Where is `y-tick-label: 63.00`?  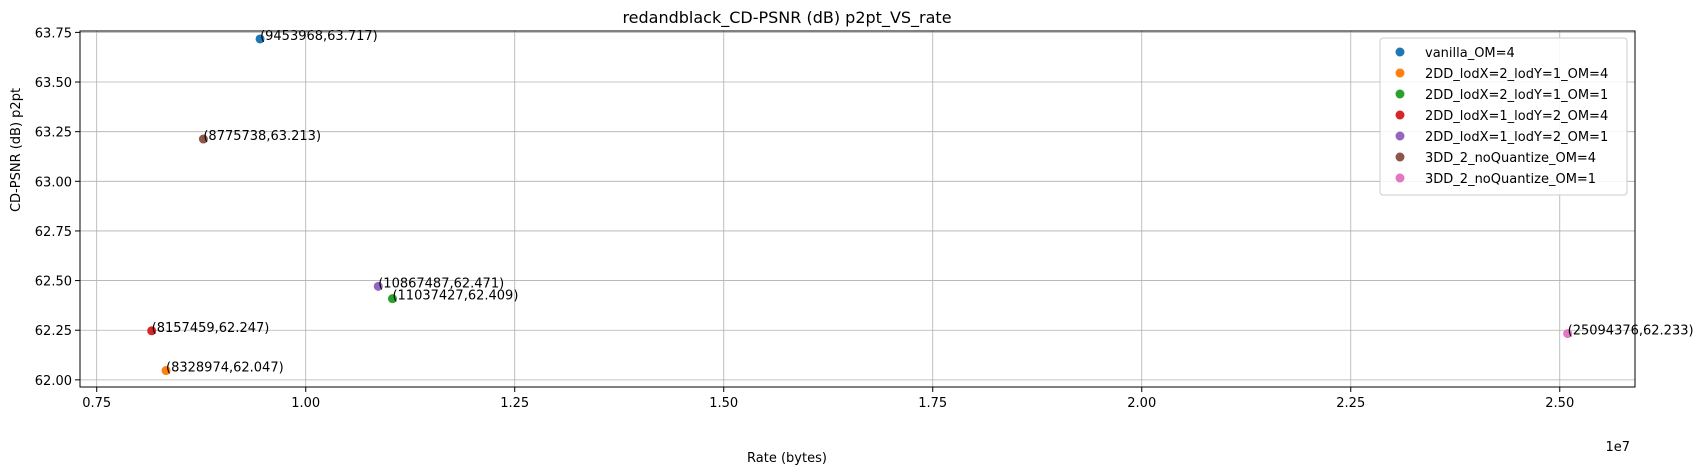
y-tick-label: 63.00 is located at coordinates (53, 182).